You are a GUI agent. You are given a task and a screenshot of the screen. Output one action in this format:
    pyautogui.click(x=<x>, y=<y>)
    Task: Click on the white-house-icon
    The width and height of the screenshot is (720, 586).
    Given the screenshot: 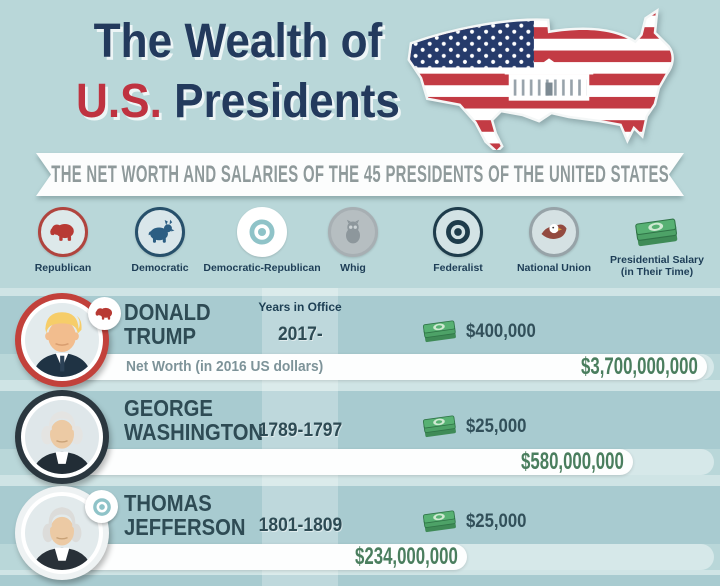 What is the action you would take?
    pyautogui.click(x=549, y=79)
    